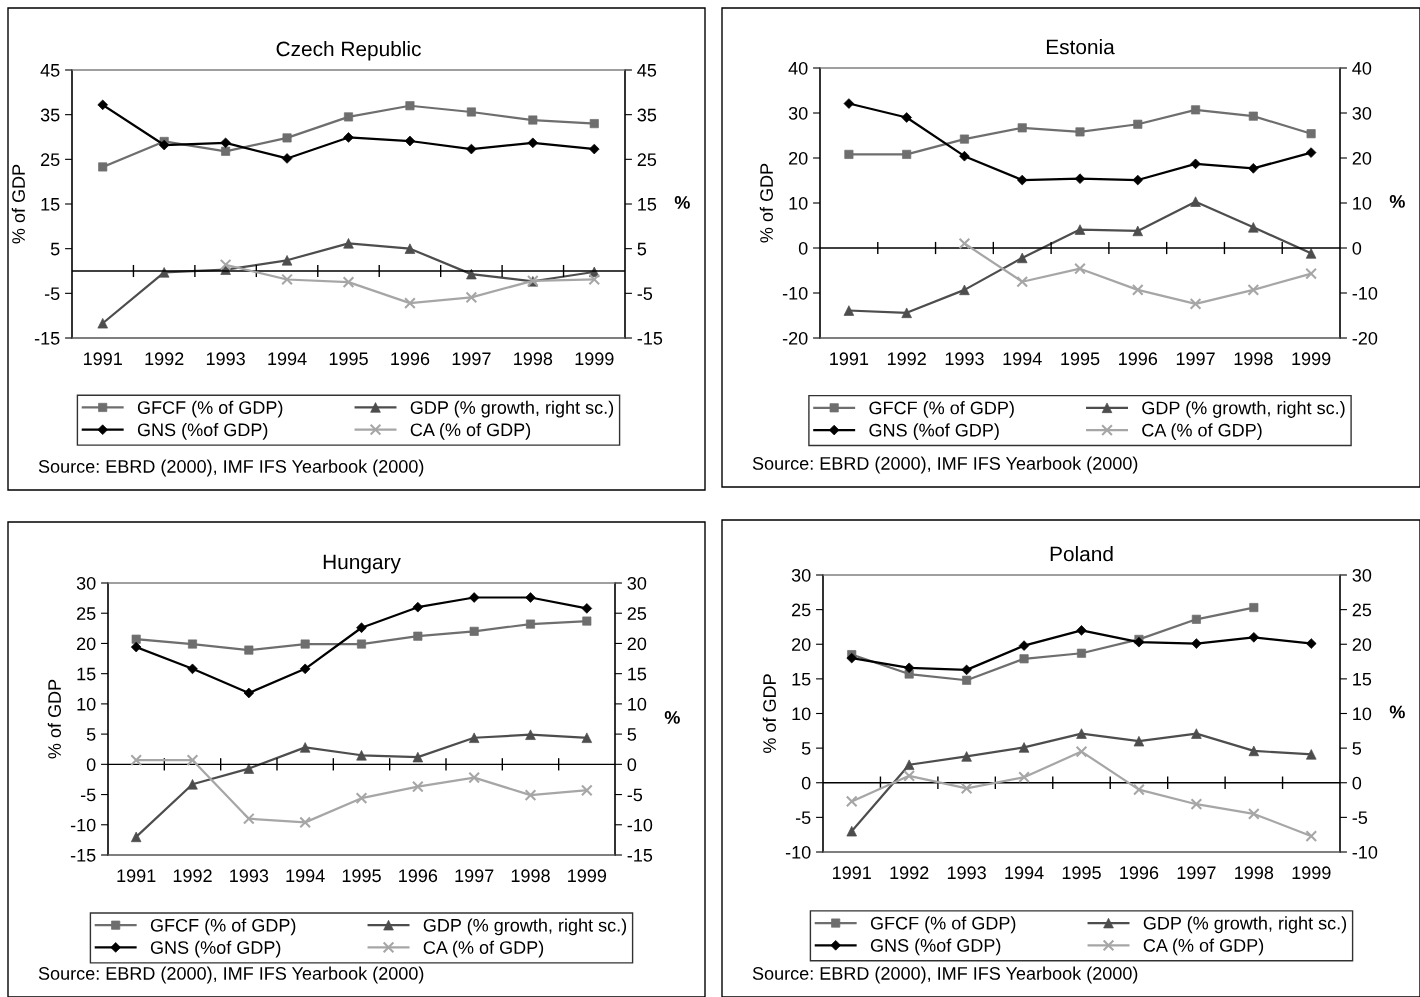 Image resolution: width=1420 pixels, height=997 pixels. Describe the element at coordinates (1080, 47) in the screenshot. I see `chart-title: Estonia` at that location.